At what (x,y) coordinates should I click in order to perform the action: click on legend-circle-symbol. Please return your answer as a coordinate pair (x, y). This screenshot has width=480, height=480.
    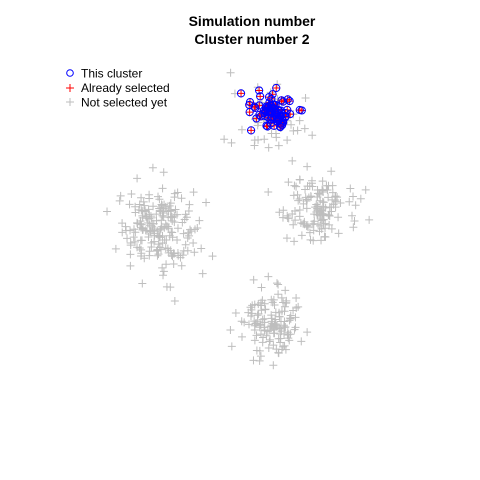
    Looking at the image, I should click on (70, 73).